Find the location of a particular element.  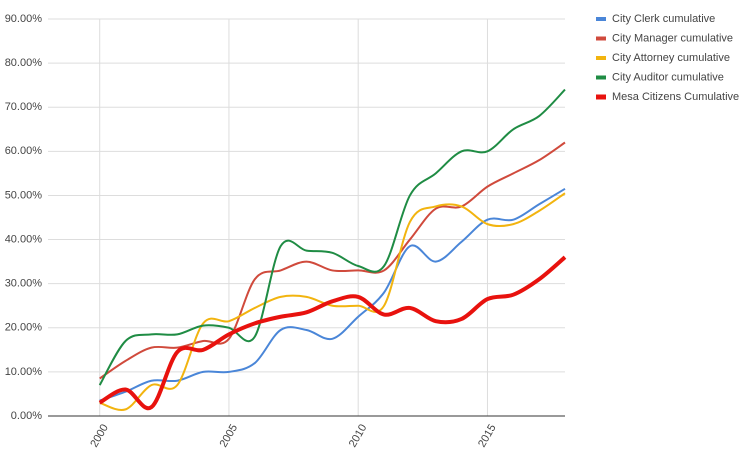

x-tick-label: 2015 is located at coordinates (487, 435).